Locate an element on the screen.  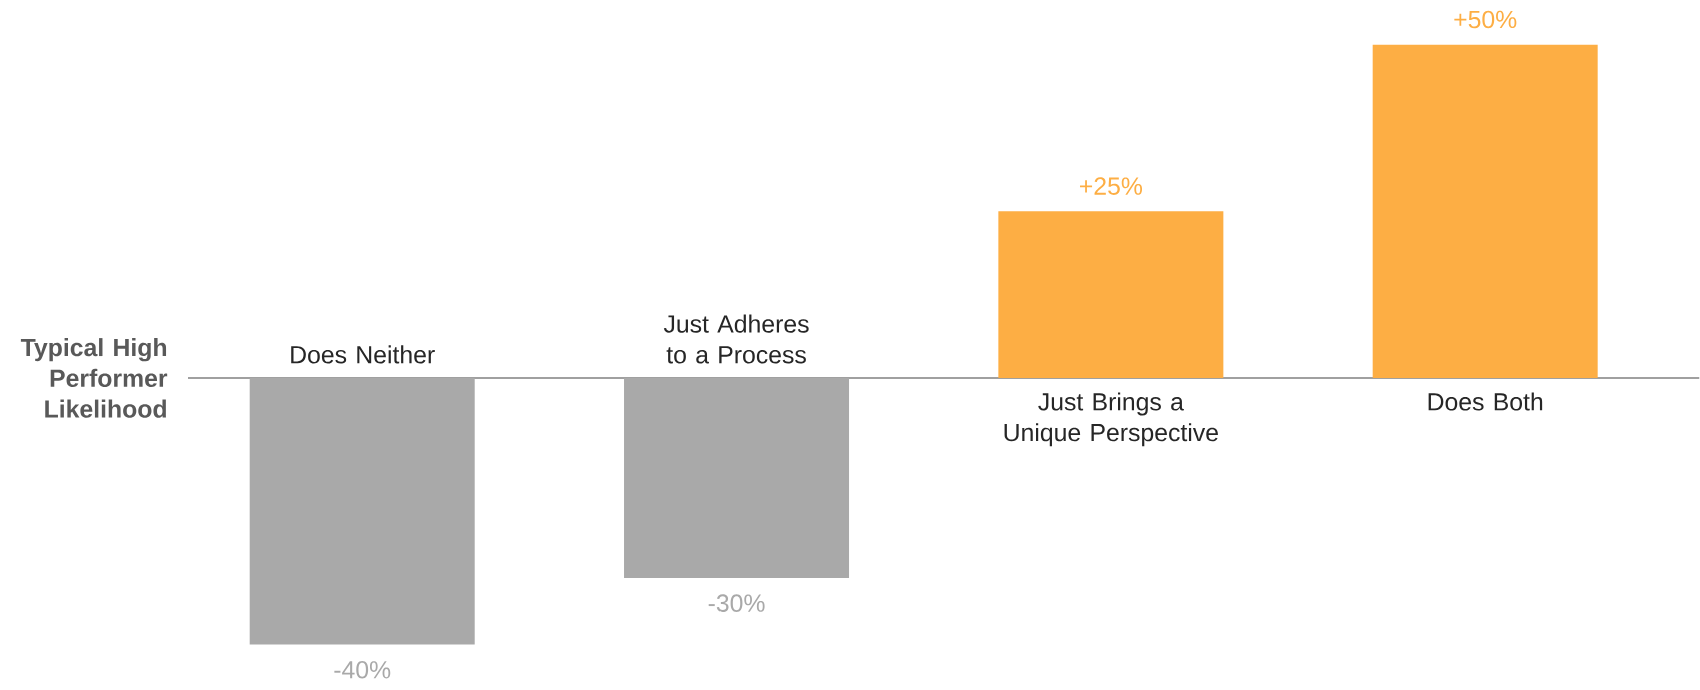
x-tick-label: Does Neither is located at coordinates (363, 354).